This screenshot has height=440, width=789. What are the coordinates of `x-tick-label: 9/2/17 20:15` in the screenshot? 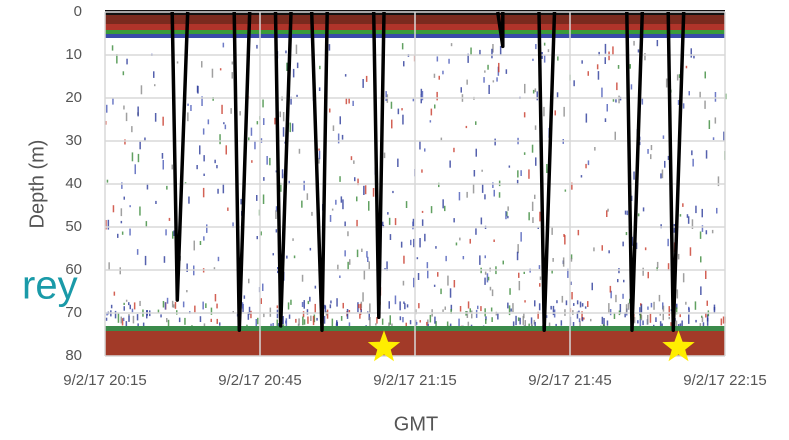 It's located at (104, 380).